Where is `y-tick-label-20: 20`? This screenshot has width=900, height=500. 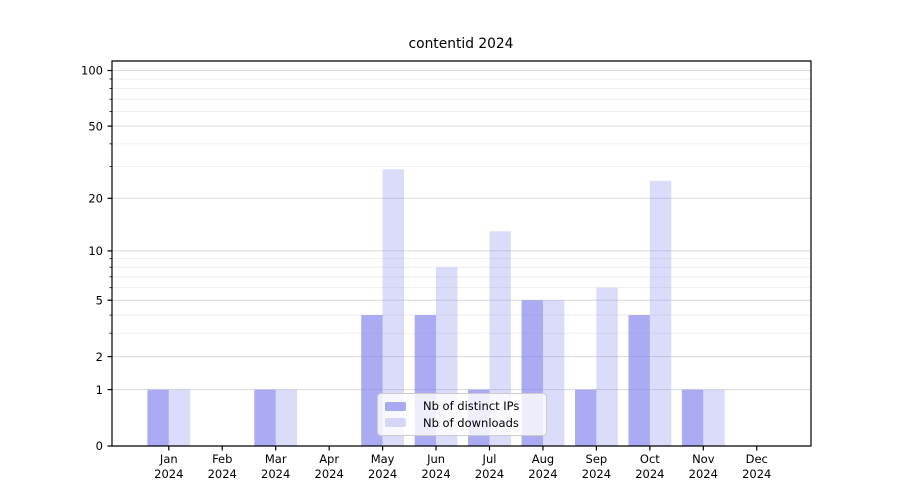 y-tick-label-20: 20 is located at coordinates (95, 198).